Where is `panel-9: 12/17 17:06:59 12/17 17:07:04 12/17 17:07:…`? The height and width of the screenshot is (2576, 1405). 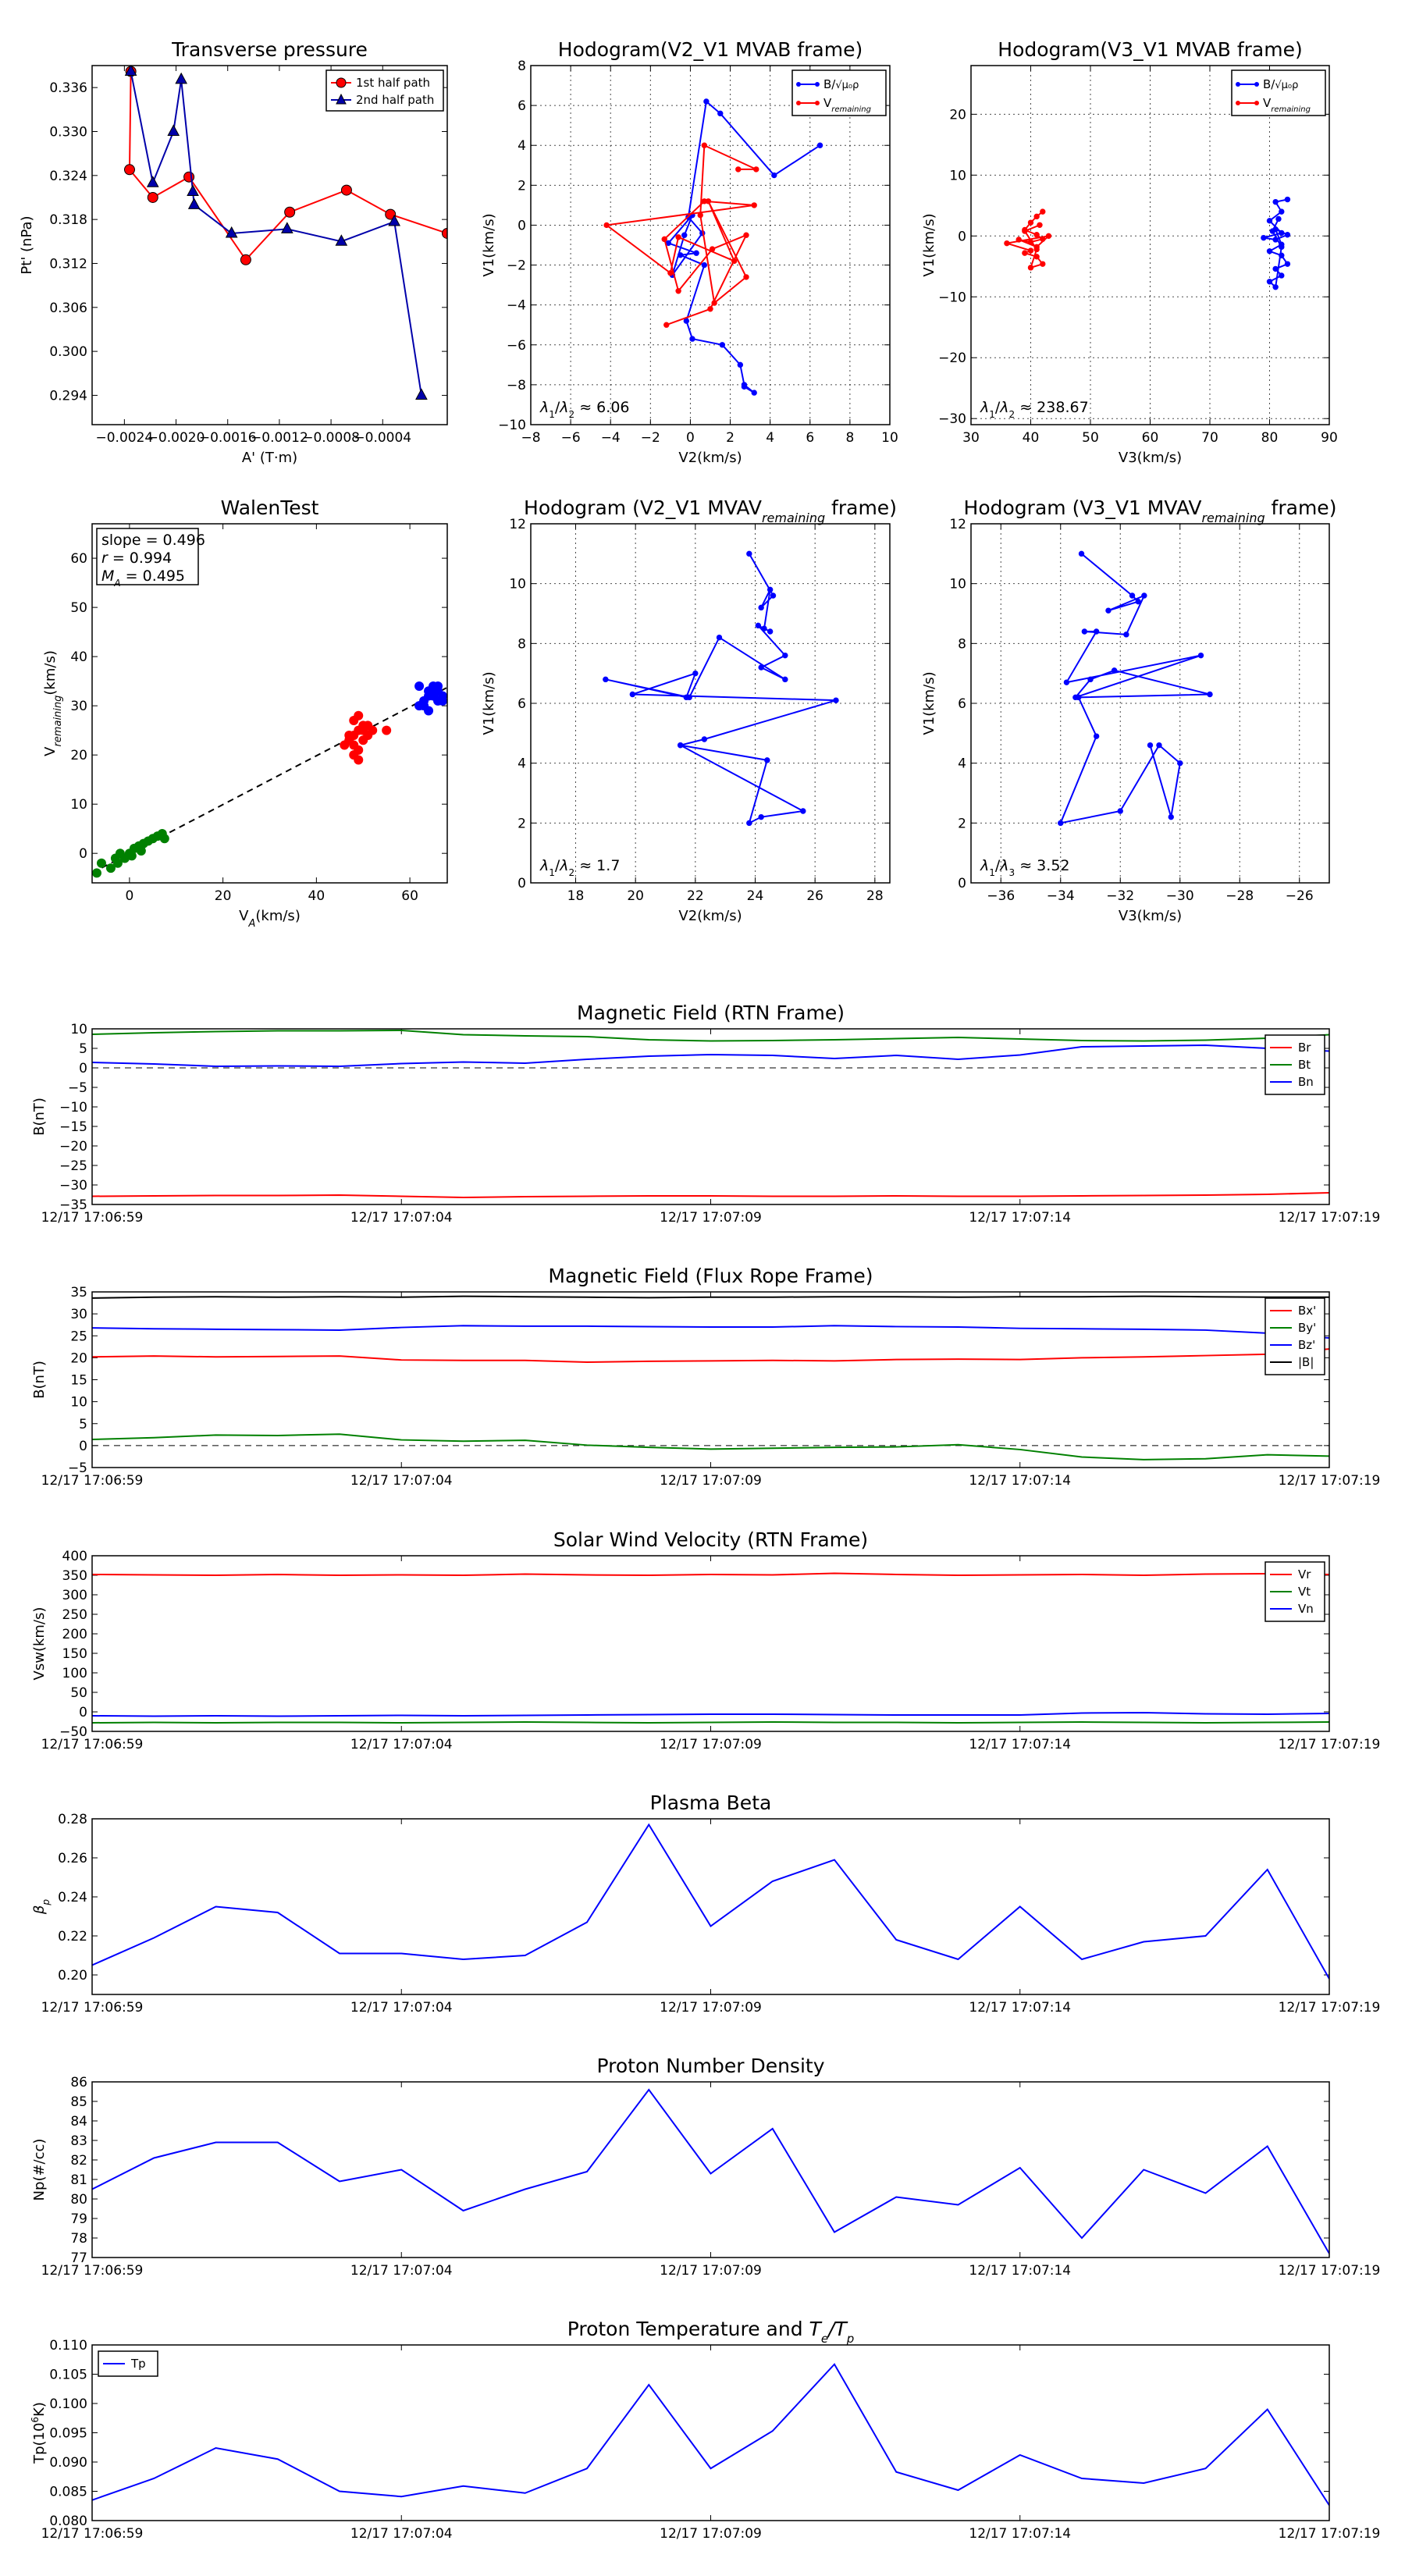
panel-9: 12/17 17:06:59 12/17 17:07:04 12/17 17:07:… is located at coordinates (706, 1903).